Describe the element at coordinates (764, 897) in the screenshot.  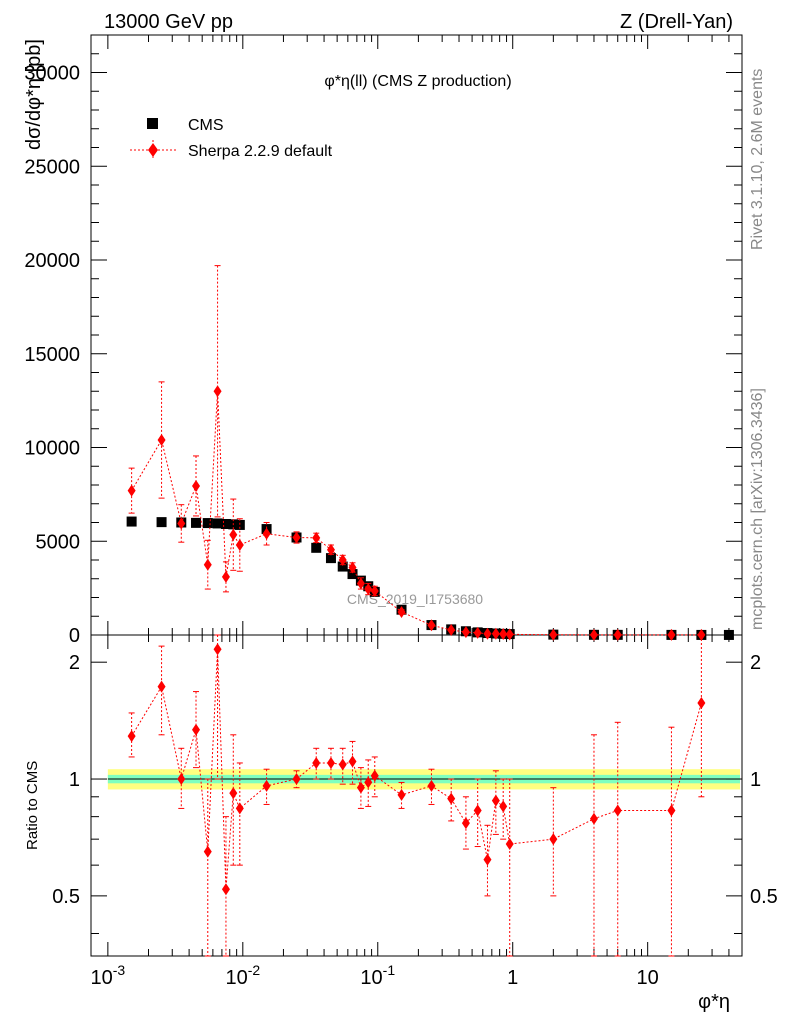
I see `ratio-y-tick-label-right: 0.5` at that location.